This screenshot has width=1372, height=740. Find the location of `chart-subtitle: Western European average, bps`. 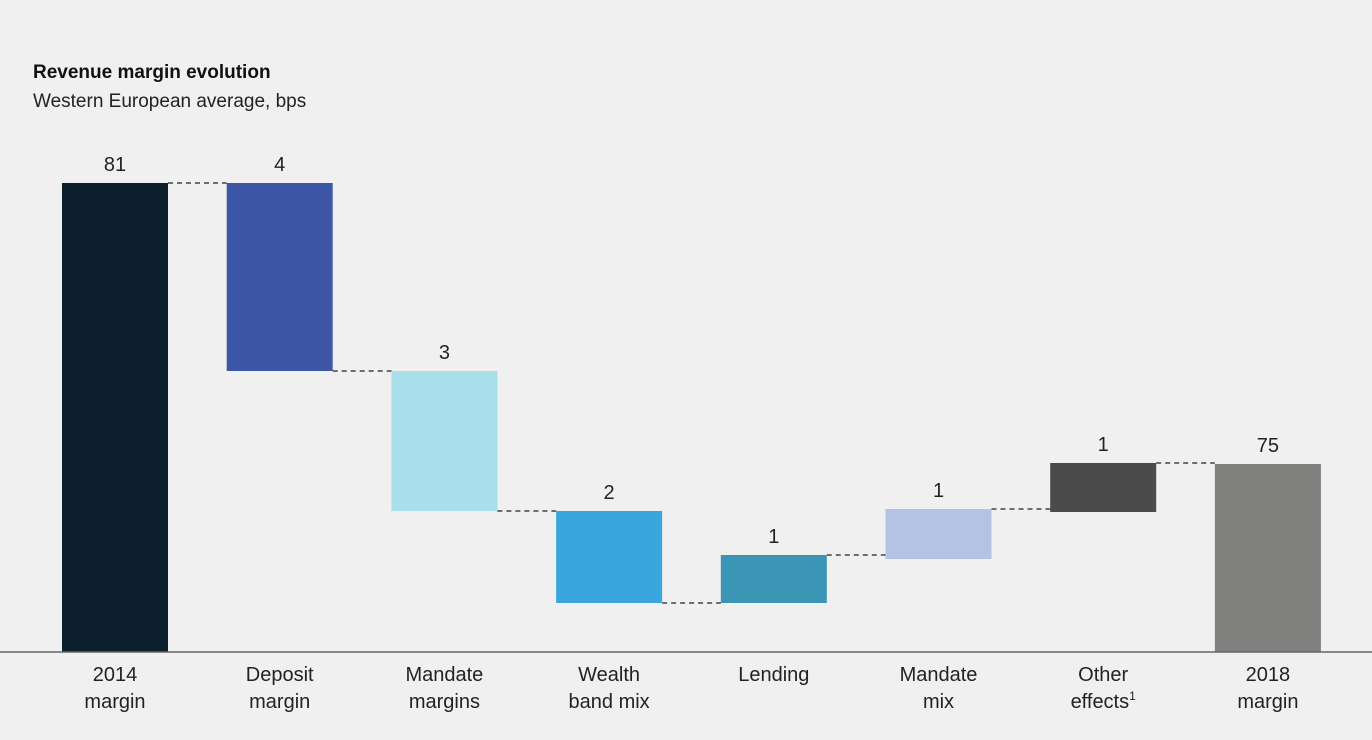

chart-subtitle: Western European average, bps is located at coordinates (170, 101).